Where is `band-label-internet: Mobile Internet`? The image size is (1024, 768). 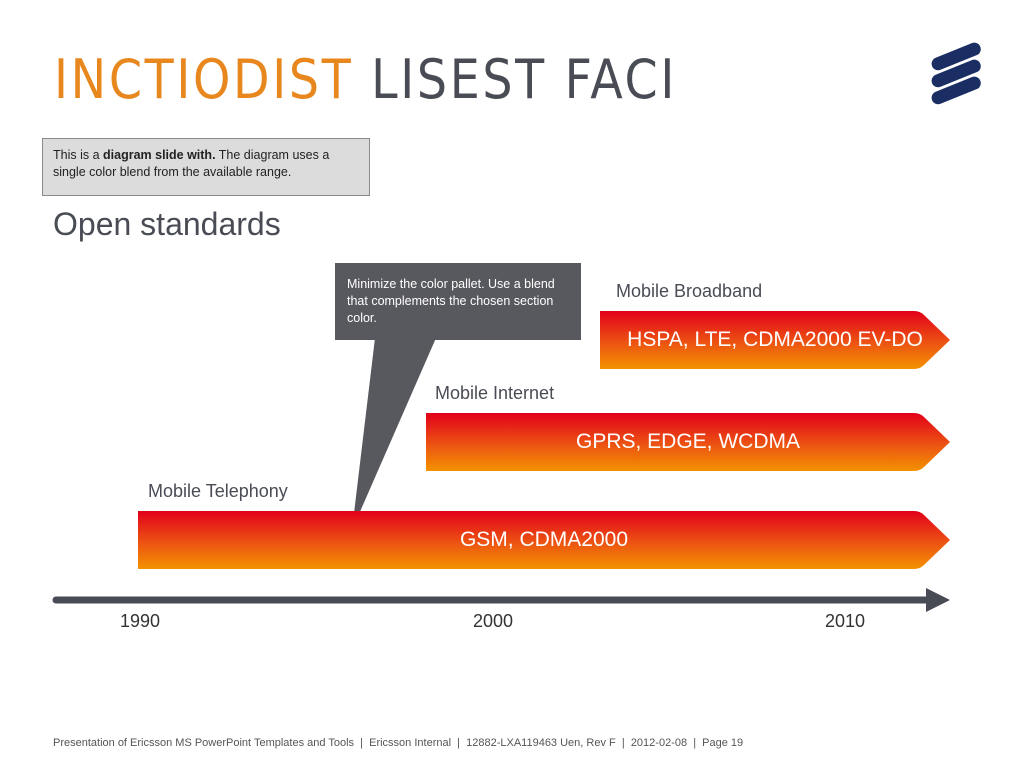
band-label-internet: Mobile Internet is located at coordinates (495, 393).